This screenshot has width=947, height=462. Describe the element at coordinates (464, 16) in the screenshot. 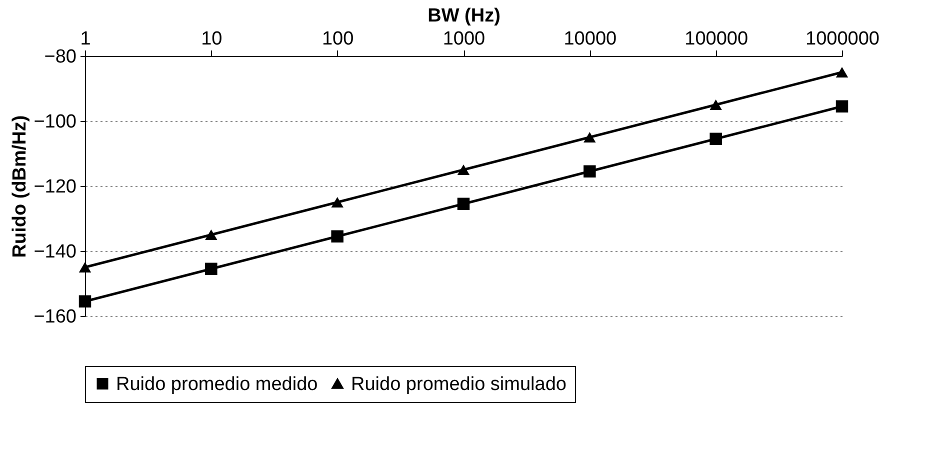

I see `x-axis-title: BW (Hz)` at that location.